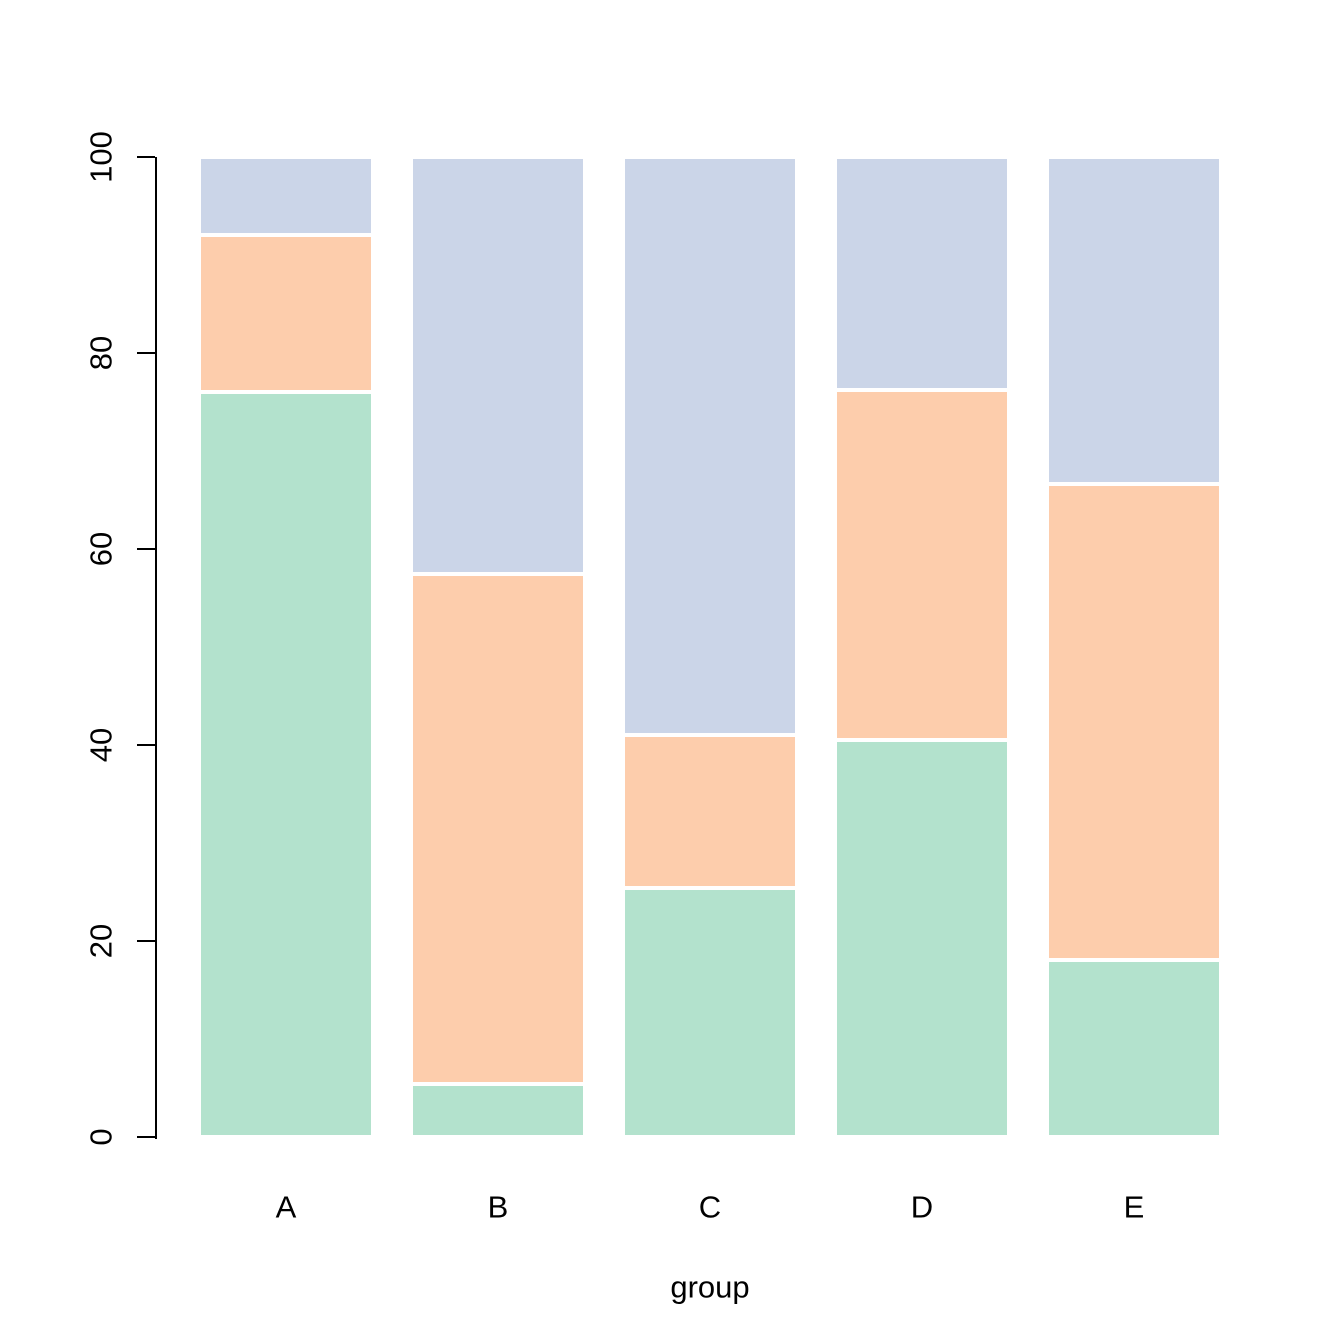 The height and width of the screenshot is (1344, 1344). What do you see at coordinates (101, 157) in the screenshot?
I see `y-tick-label-100: 100` at bounding box center [101, 157].